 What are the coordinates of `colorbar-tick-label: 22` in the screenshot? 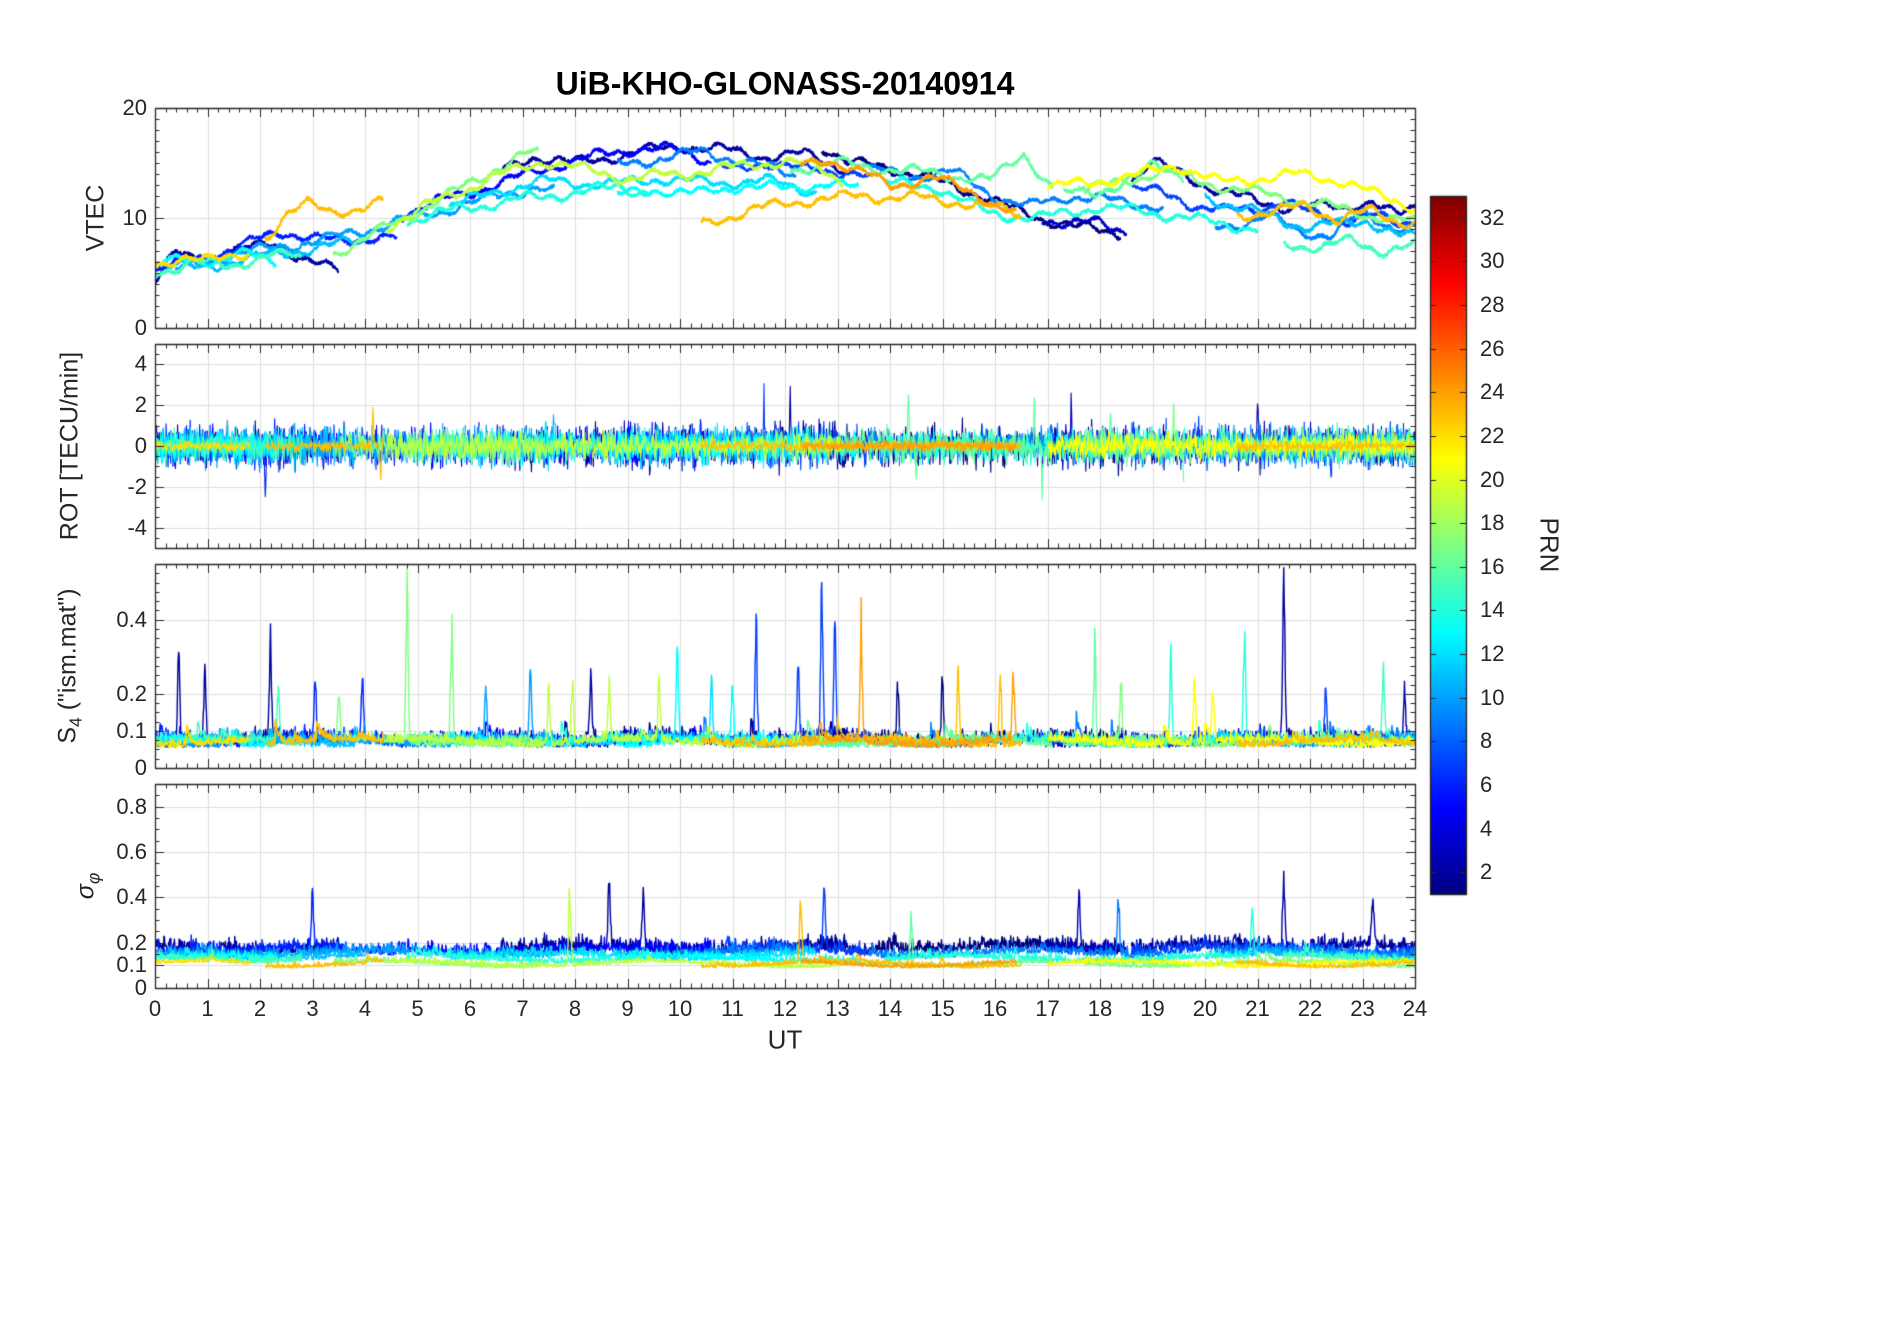 It's located at (1492, 435).